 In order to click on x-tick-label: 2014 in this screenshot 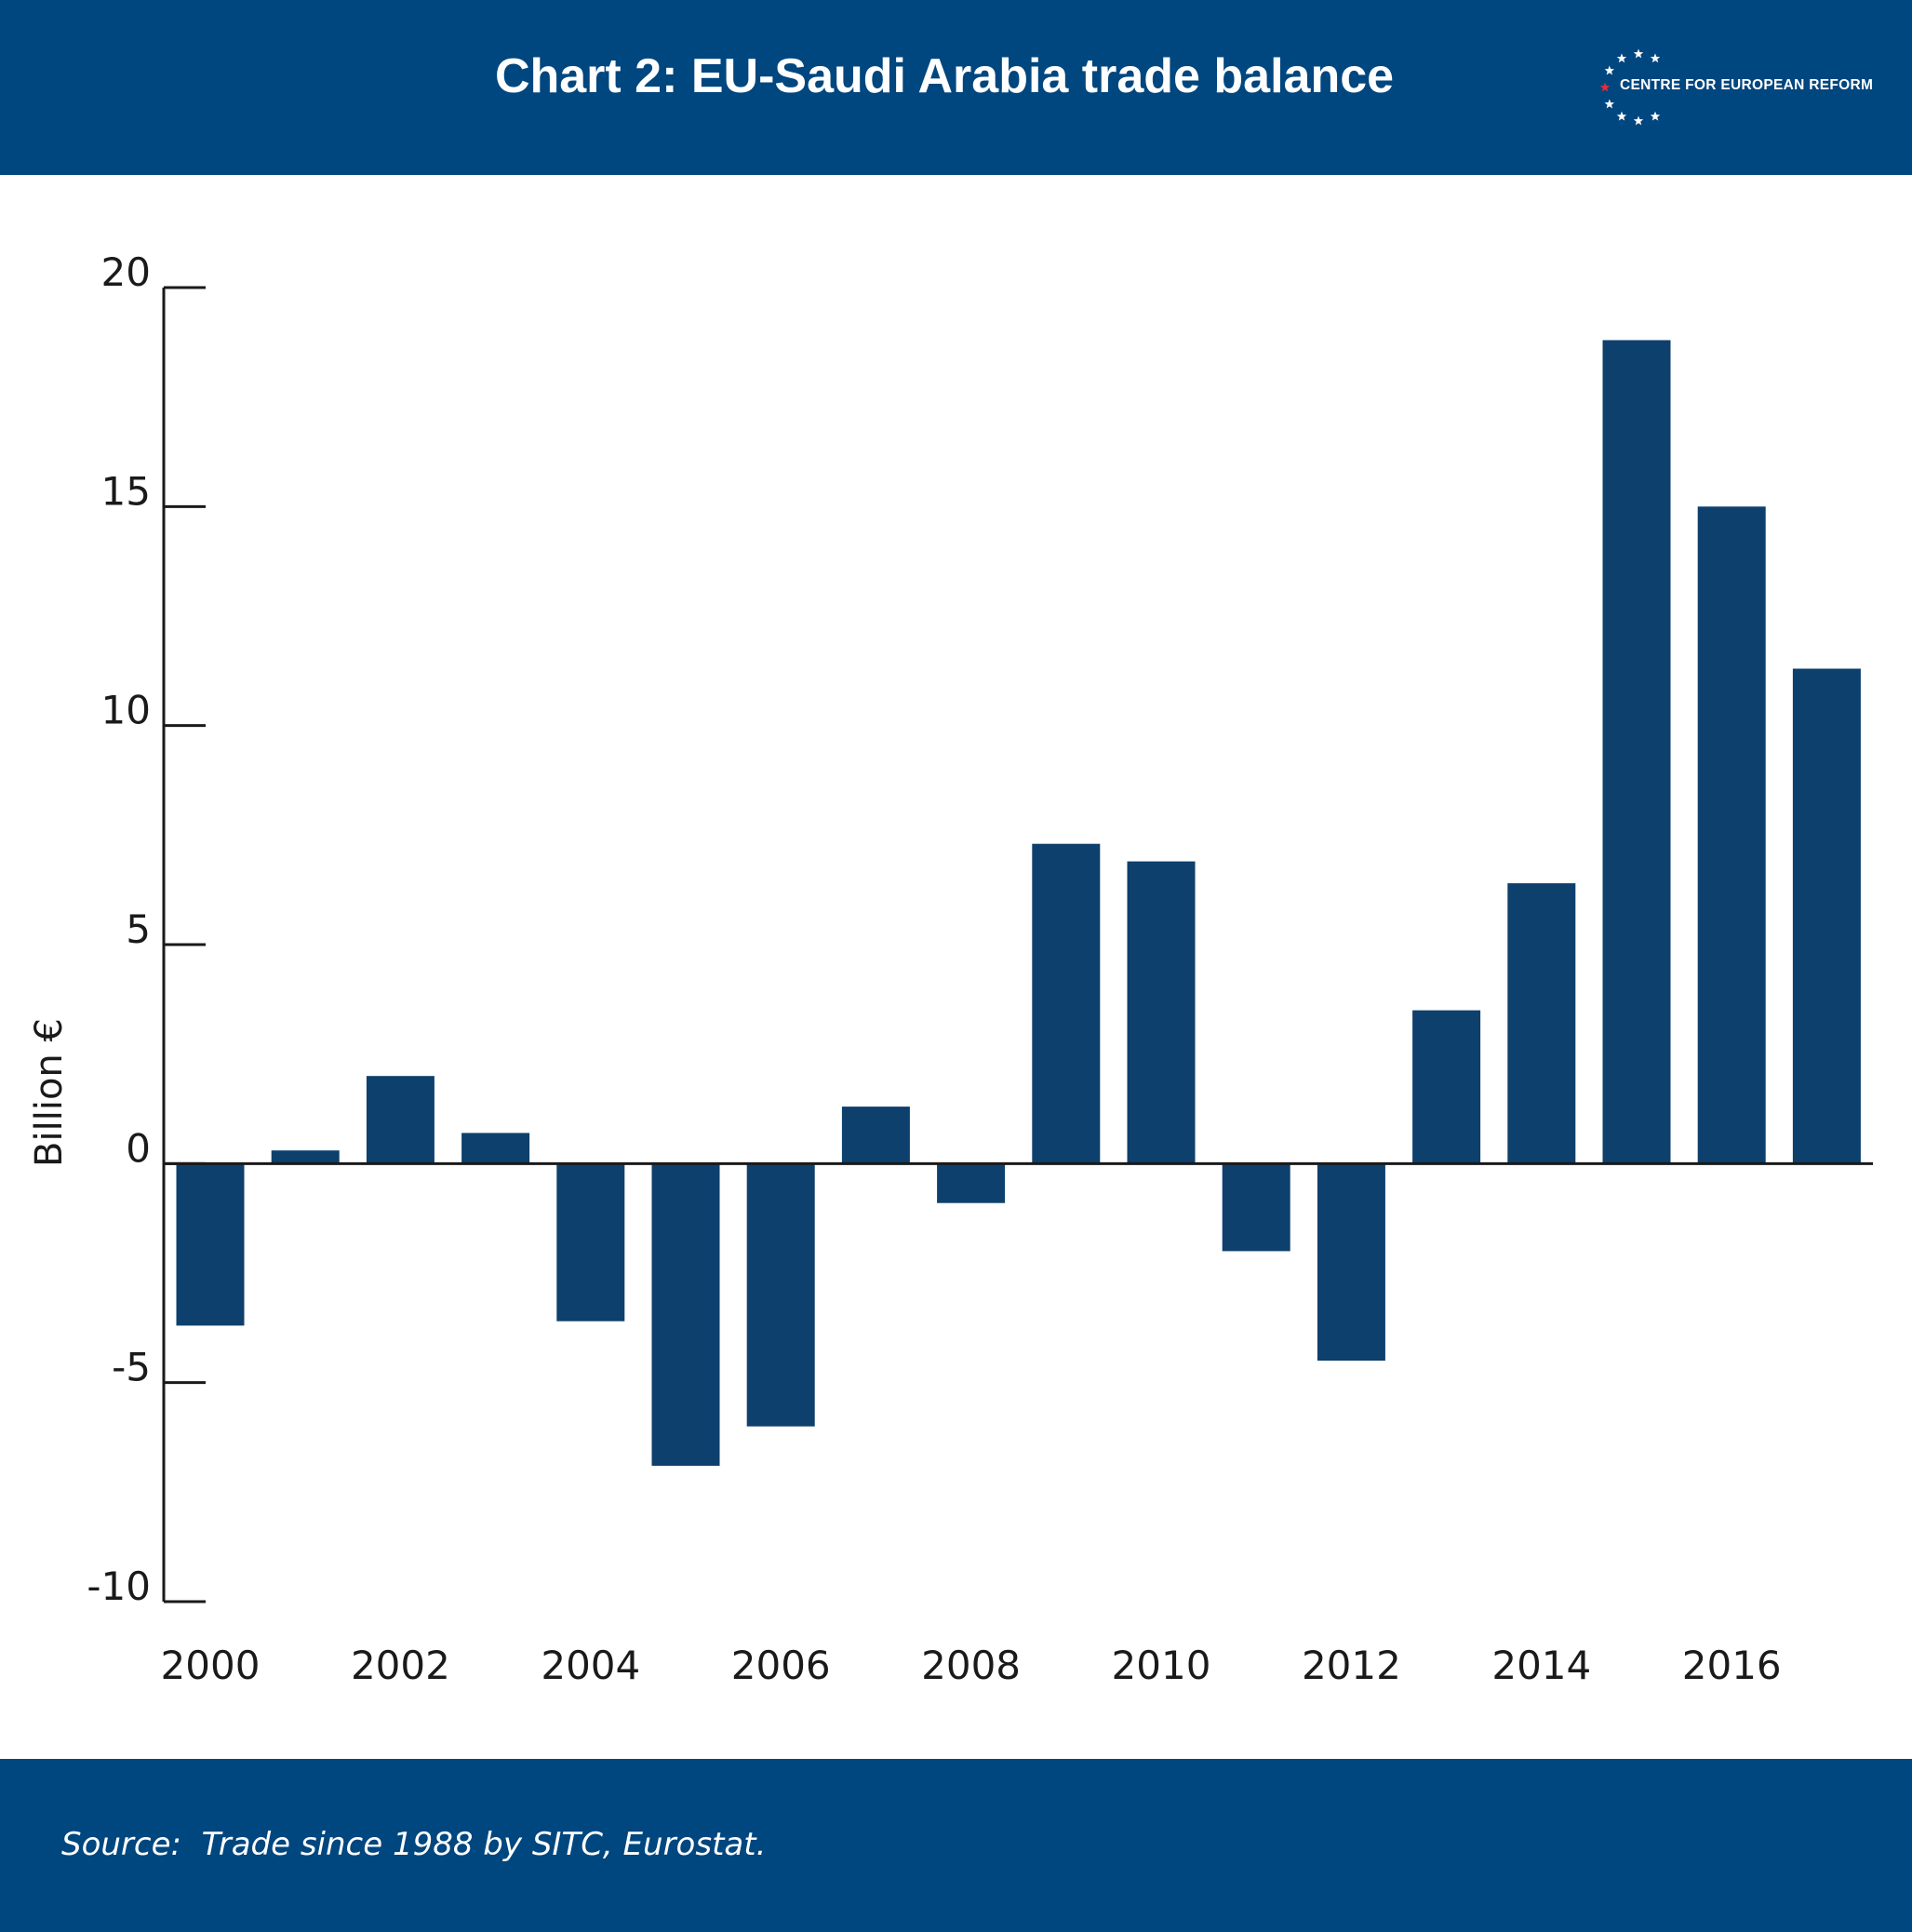, I will do `click(1541, 1665)`.